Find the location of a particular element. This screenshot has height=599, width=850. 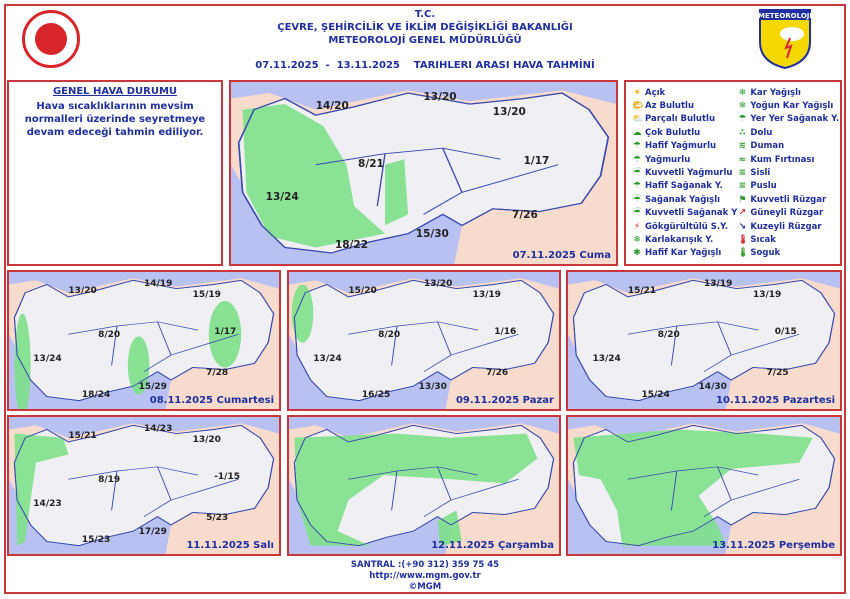

legend-item: ↘ Kuzeyli Rüzgar is located at coordinates (788, 226).